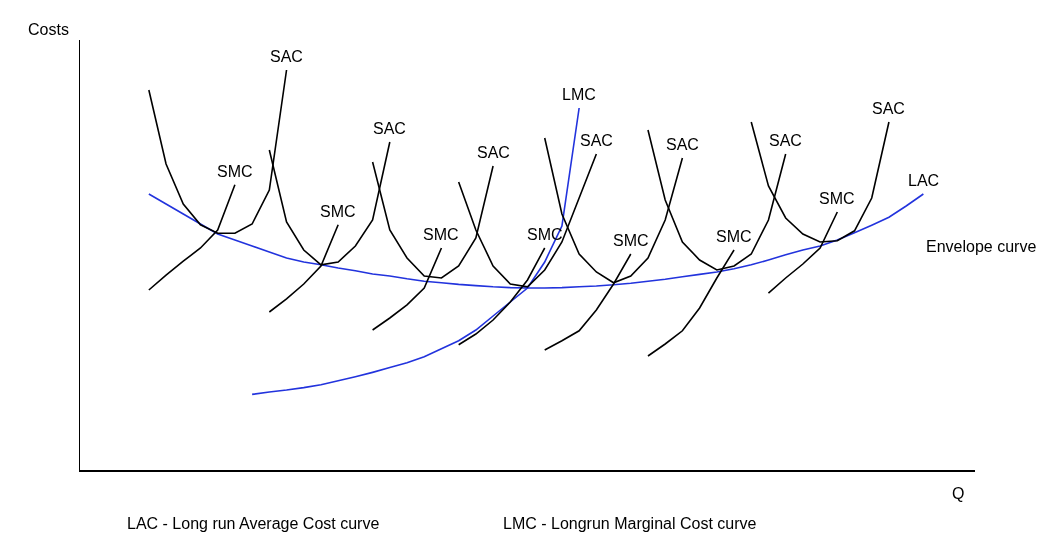  What do you see at coordinates (924, 180) in the screenshot?
I see `series-label: LAC` at bounding box center [924, 180].